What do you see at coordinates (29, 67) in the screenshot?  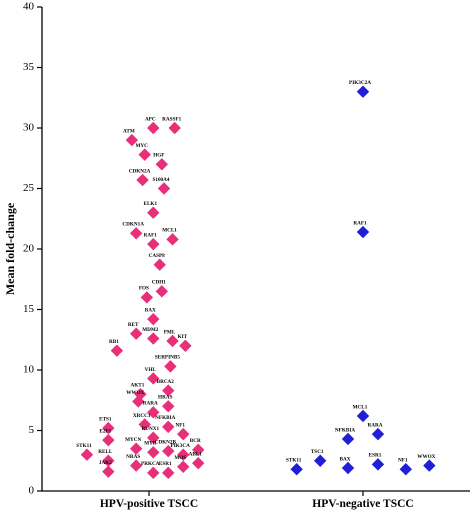 I see `y-tick-label: 35` at bounding box center [29, 67].